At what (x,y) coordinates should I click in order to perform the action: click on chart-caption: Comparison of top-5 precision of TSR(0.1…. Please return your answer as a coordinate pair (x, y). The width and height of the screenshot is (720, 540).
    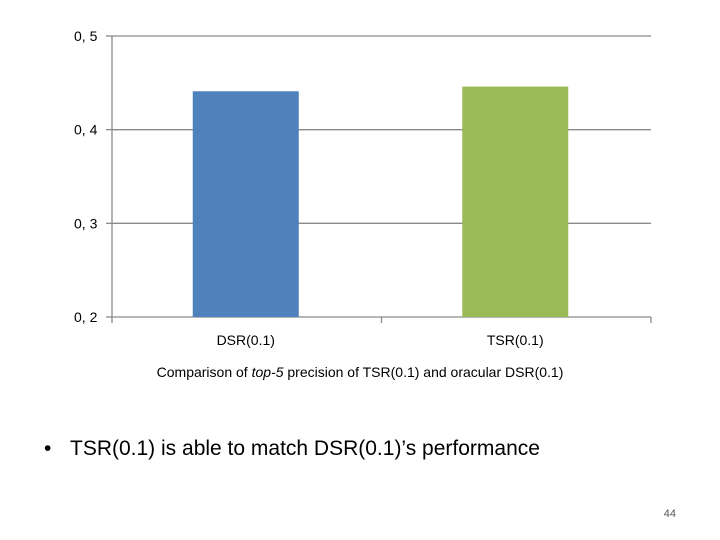
    Looking at the image, I should click on (360, 372).